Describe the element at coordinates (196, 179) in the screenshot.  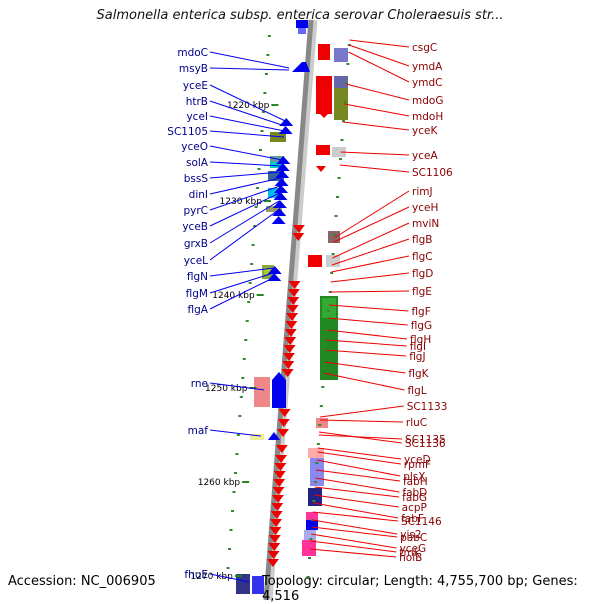
I see `gene-name: bssS` at that location.